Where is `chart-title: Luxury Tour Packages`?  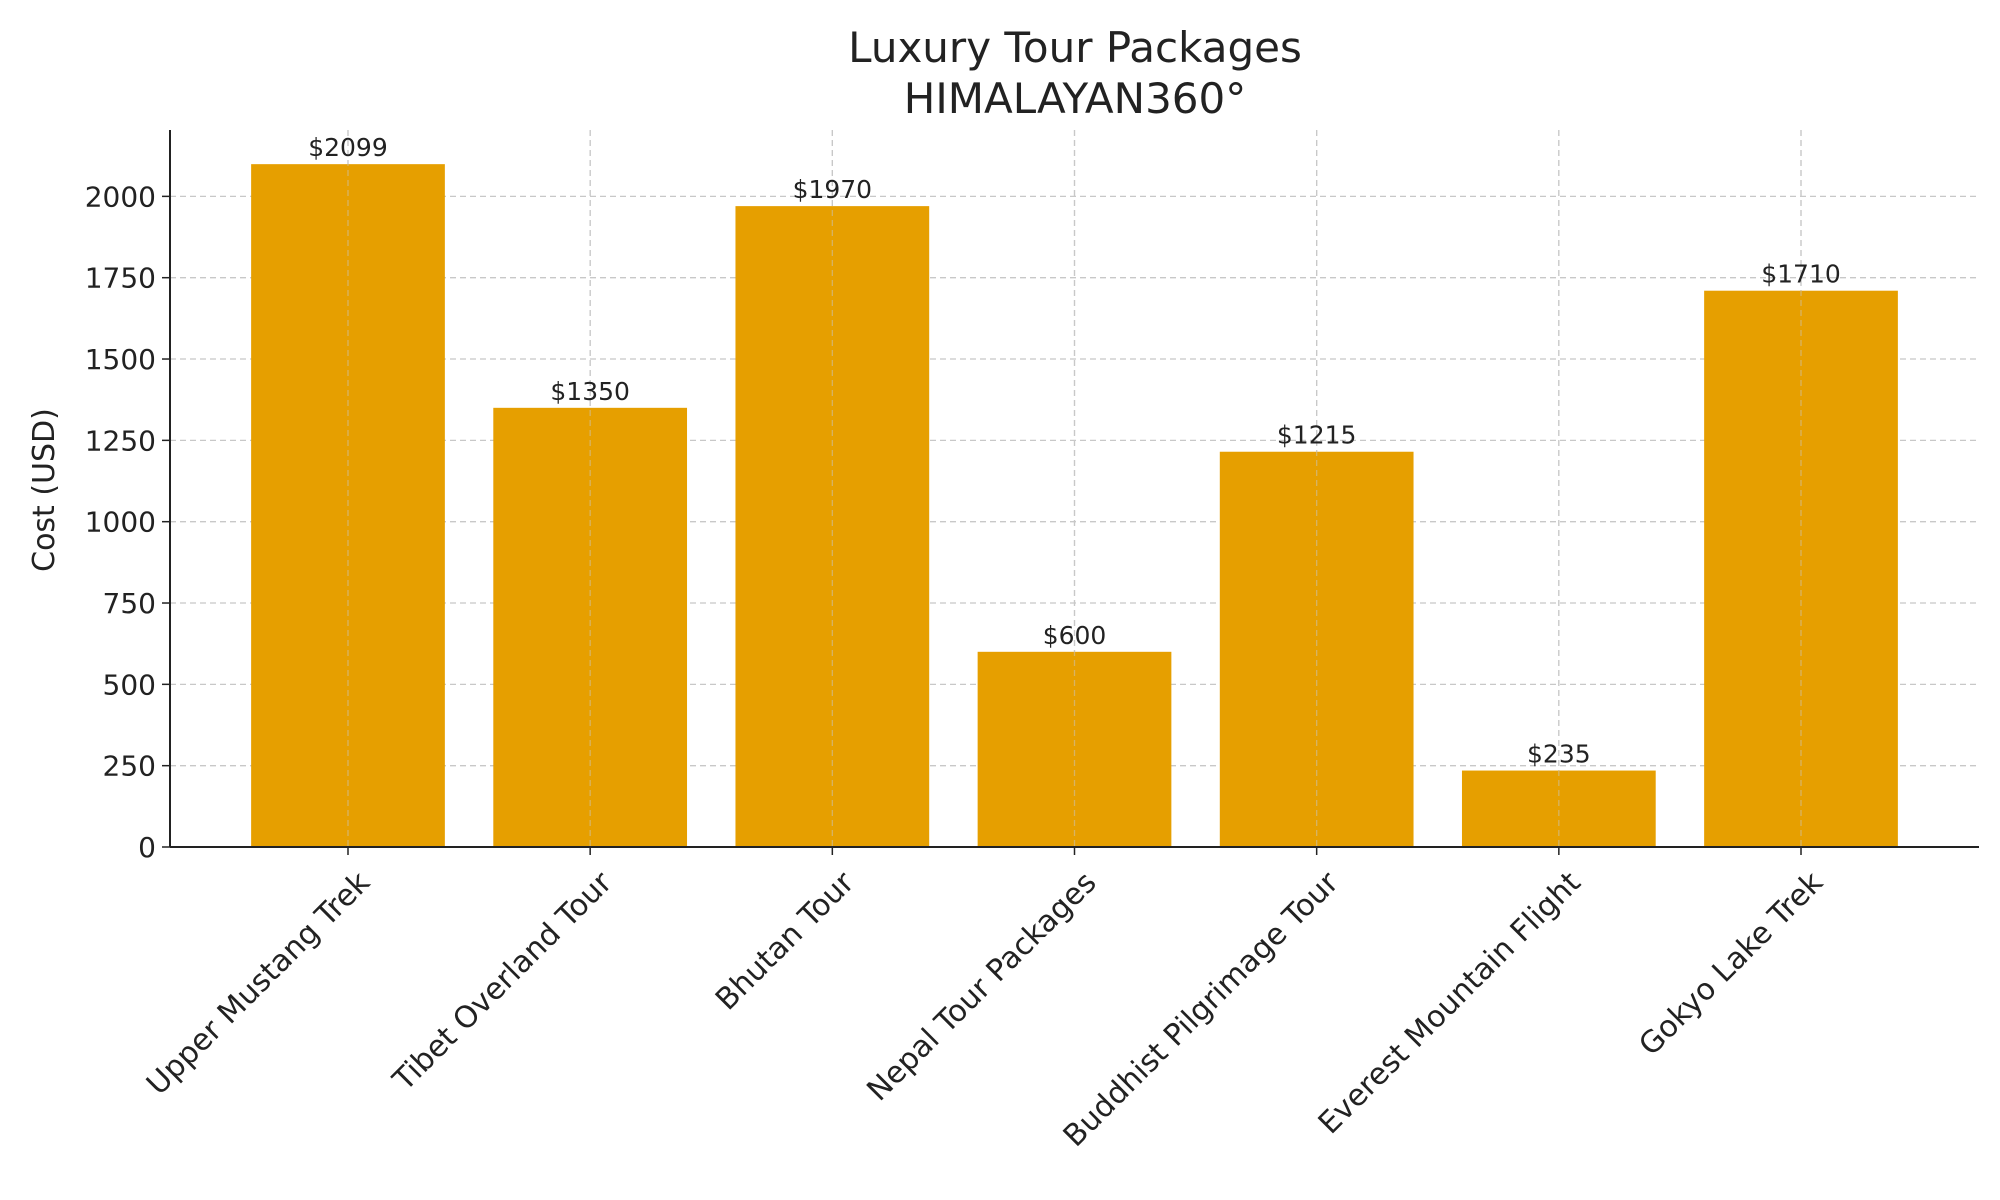
chart-title: Luxury Tour Packages is located at coordinates (1075, 47).